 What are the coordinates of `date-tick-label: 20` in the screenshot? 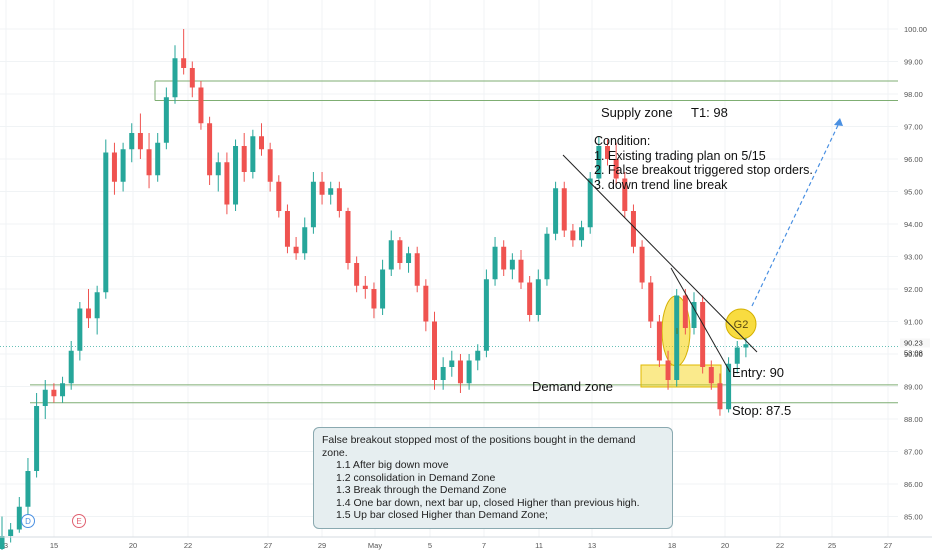 It's located at (133, 545).